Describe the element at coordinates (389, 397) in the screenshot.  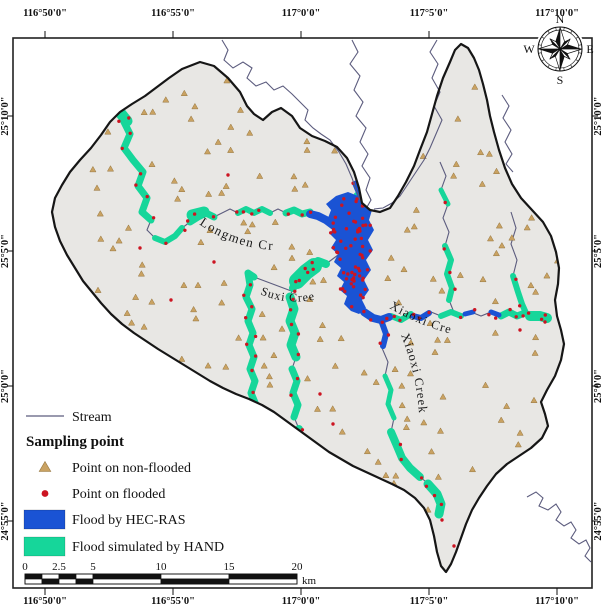
I see `hand-flood-zone` at that location.